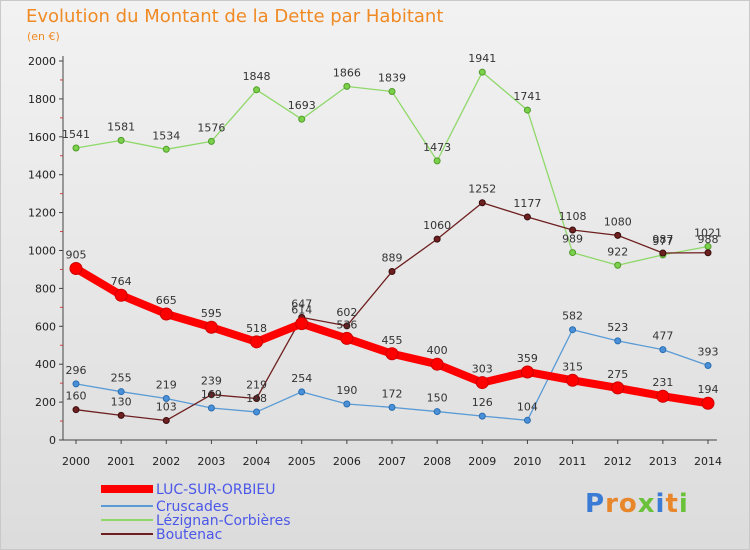 This screenshot has height=550, width=750. I want to click on data-label-luc: 455, so click(392, 340).